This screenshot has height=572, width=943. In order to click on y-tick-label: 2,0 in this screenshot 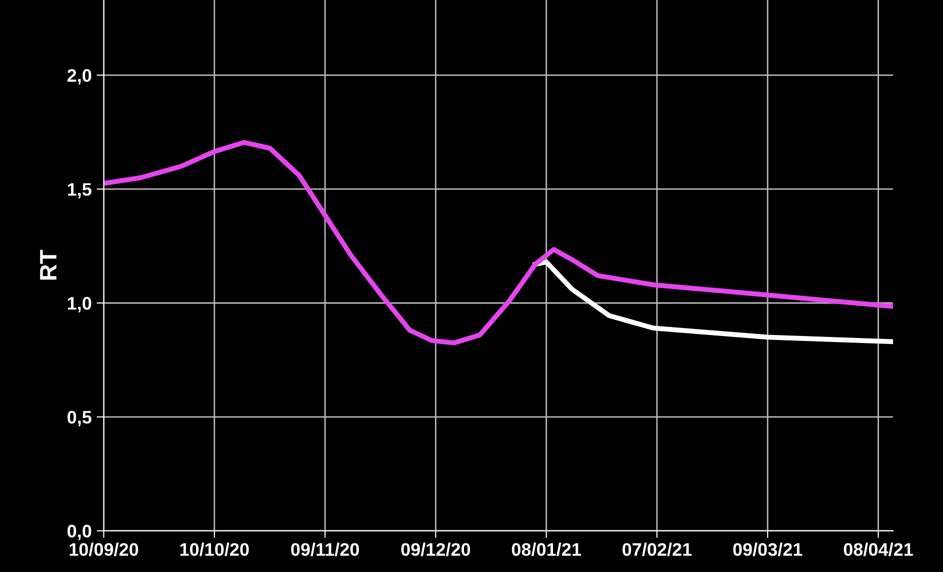, I will do `click(79, 77)`.